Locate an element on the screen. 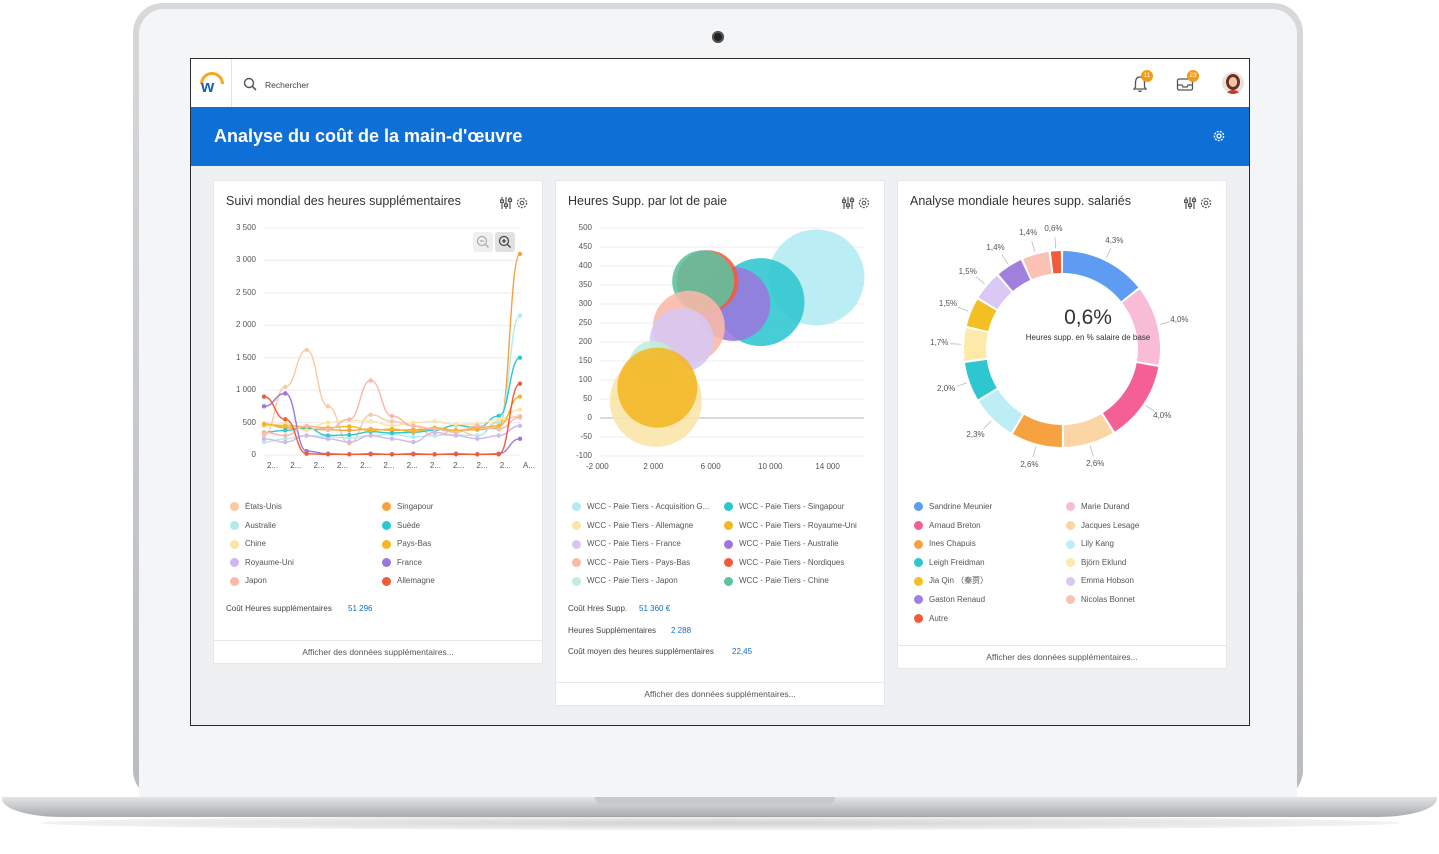 Image resolution: width=1439 pixels, height=854 pixels. legend-item: WCC - Paie Tiers - Japon is located at coordinates (625, 581).